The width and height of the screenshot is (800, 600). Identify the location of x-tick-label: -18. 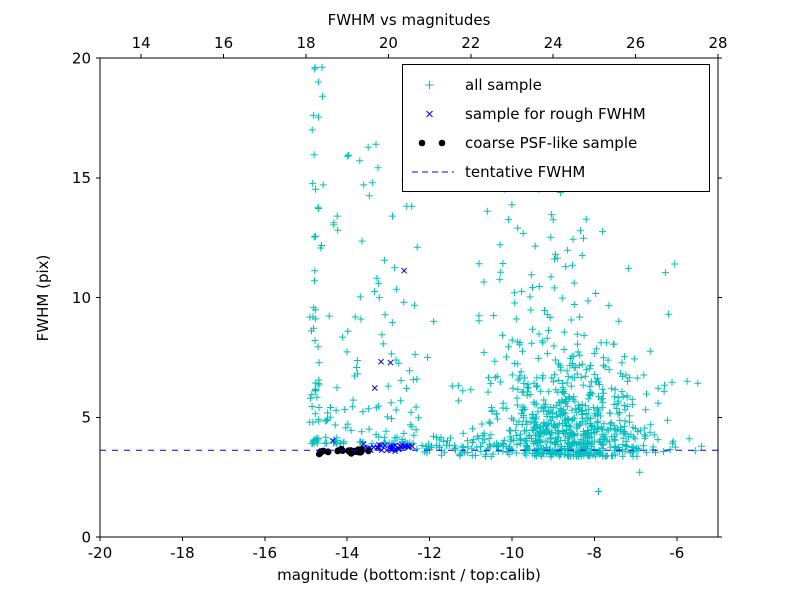
(182, 553).